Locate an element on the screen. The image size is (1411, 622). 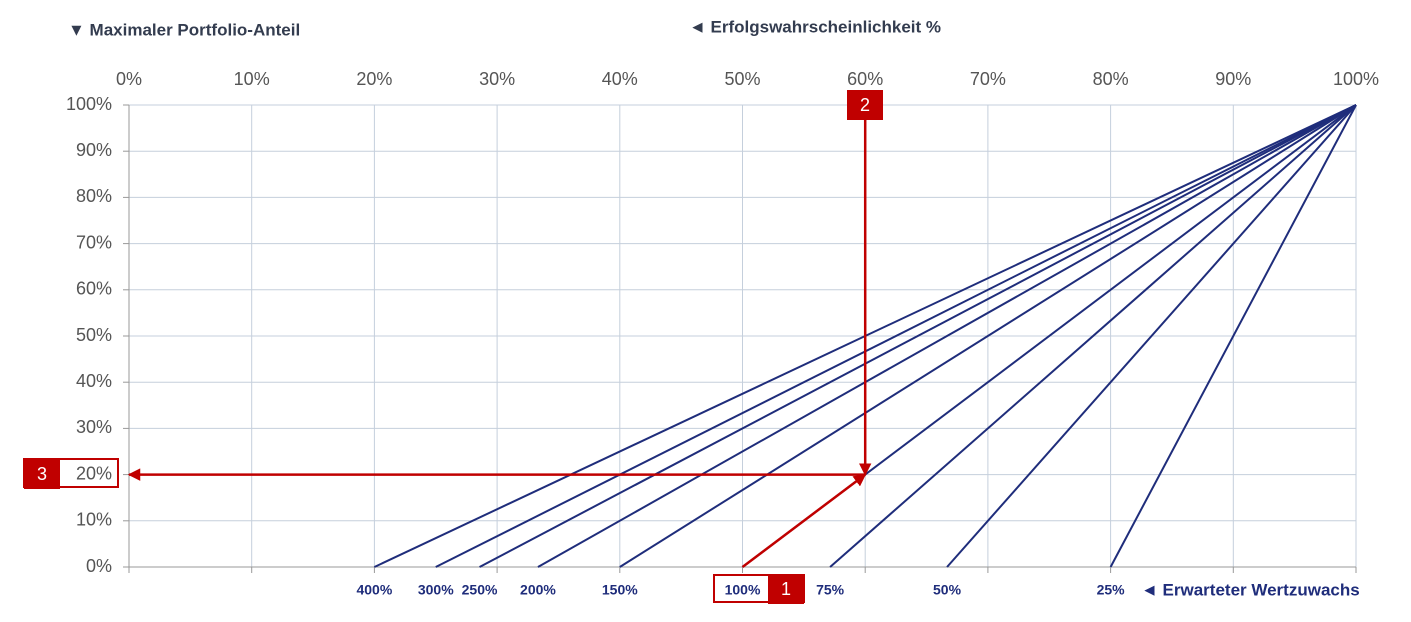
annotation-label: 1 is located at coordinates (786, 589).